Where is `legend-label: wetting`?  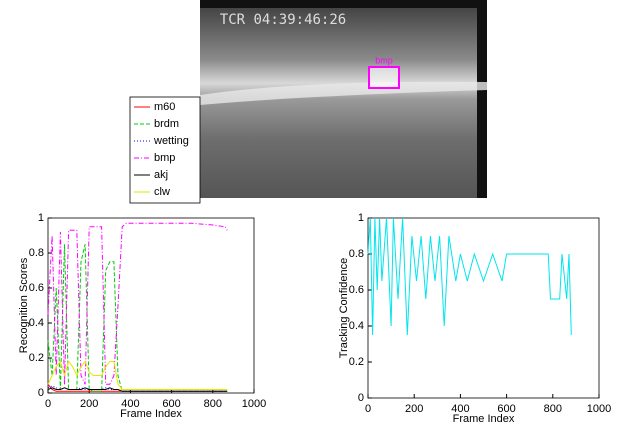 legend-label: wetting is located at coordinates (171, 141).